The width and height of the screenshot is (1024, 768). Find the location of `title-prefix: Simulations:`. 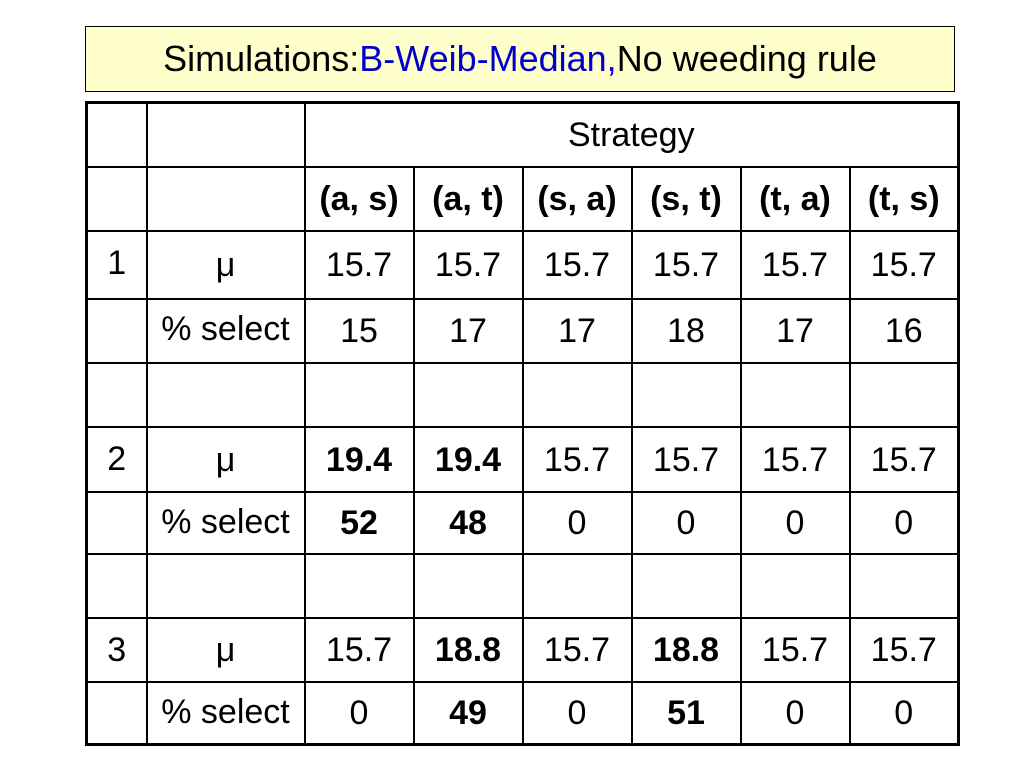

title-prefix: Simulations: is located at coordinates (261, 58).